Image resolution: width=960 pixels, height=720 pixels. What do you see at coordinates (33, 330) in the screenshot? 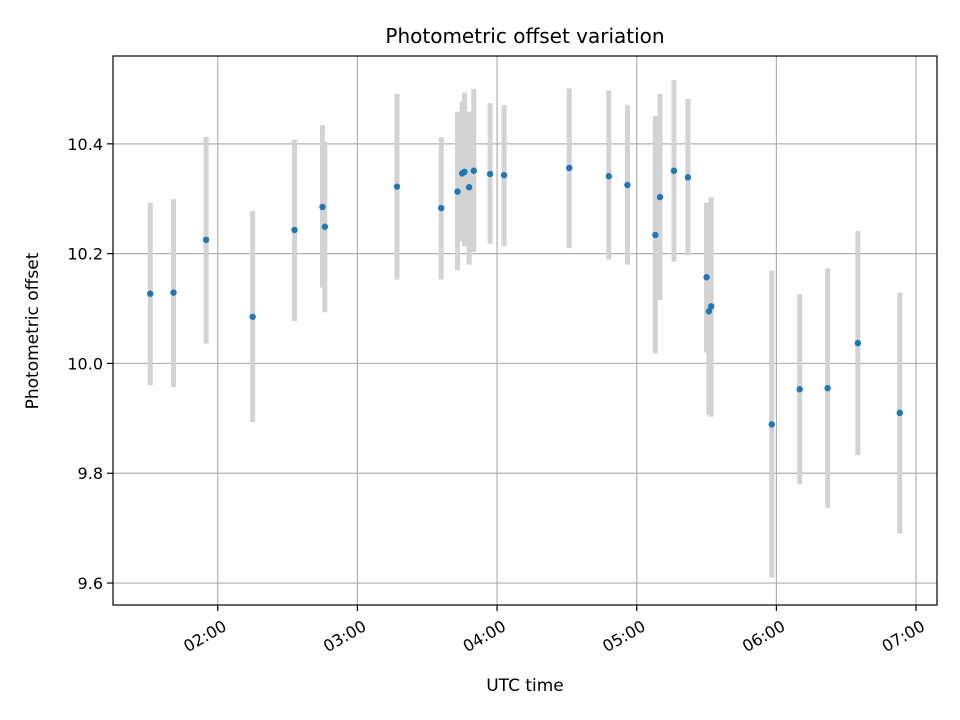
I see `y-axis-label: Photometric offset` at bounding box center [33, 330].